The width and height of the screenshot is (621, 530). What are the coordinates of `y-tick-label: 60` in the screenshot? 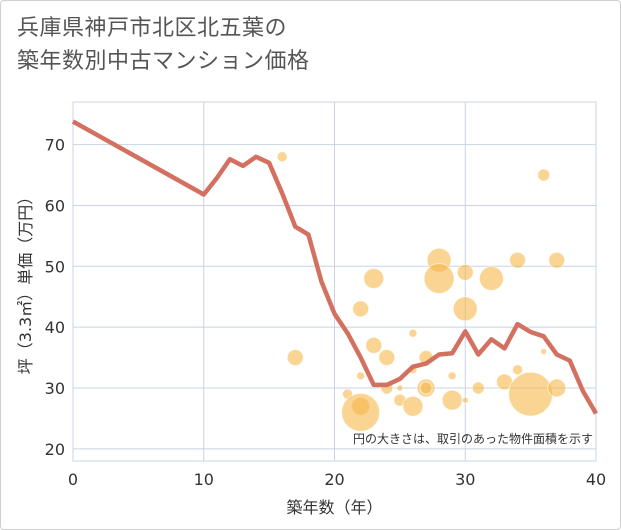 It's located at (55, 205).